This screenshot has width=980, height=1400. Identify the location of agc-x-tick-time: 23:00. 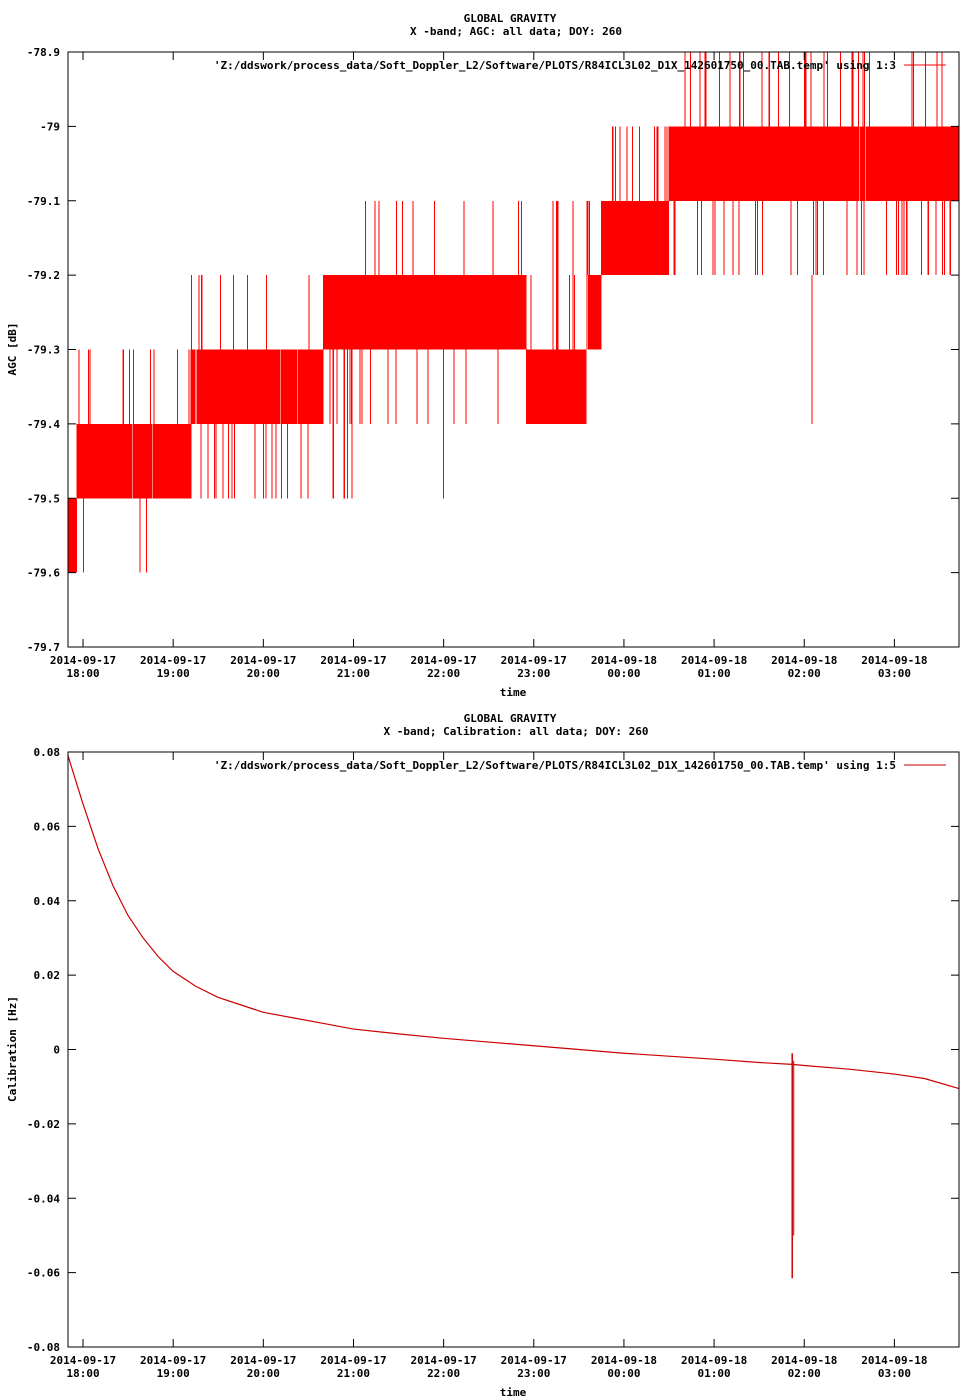
(533, 673).